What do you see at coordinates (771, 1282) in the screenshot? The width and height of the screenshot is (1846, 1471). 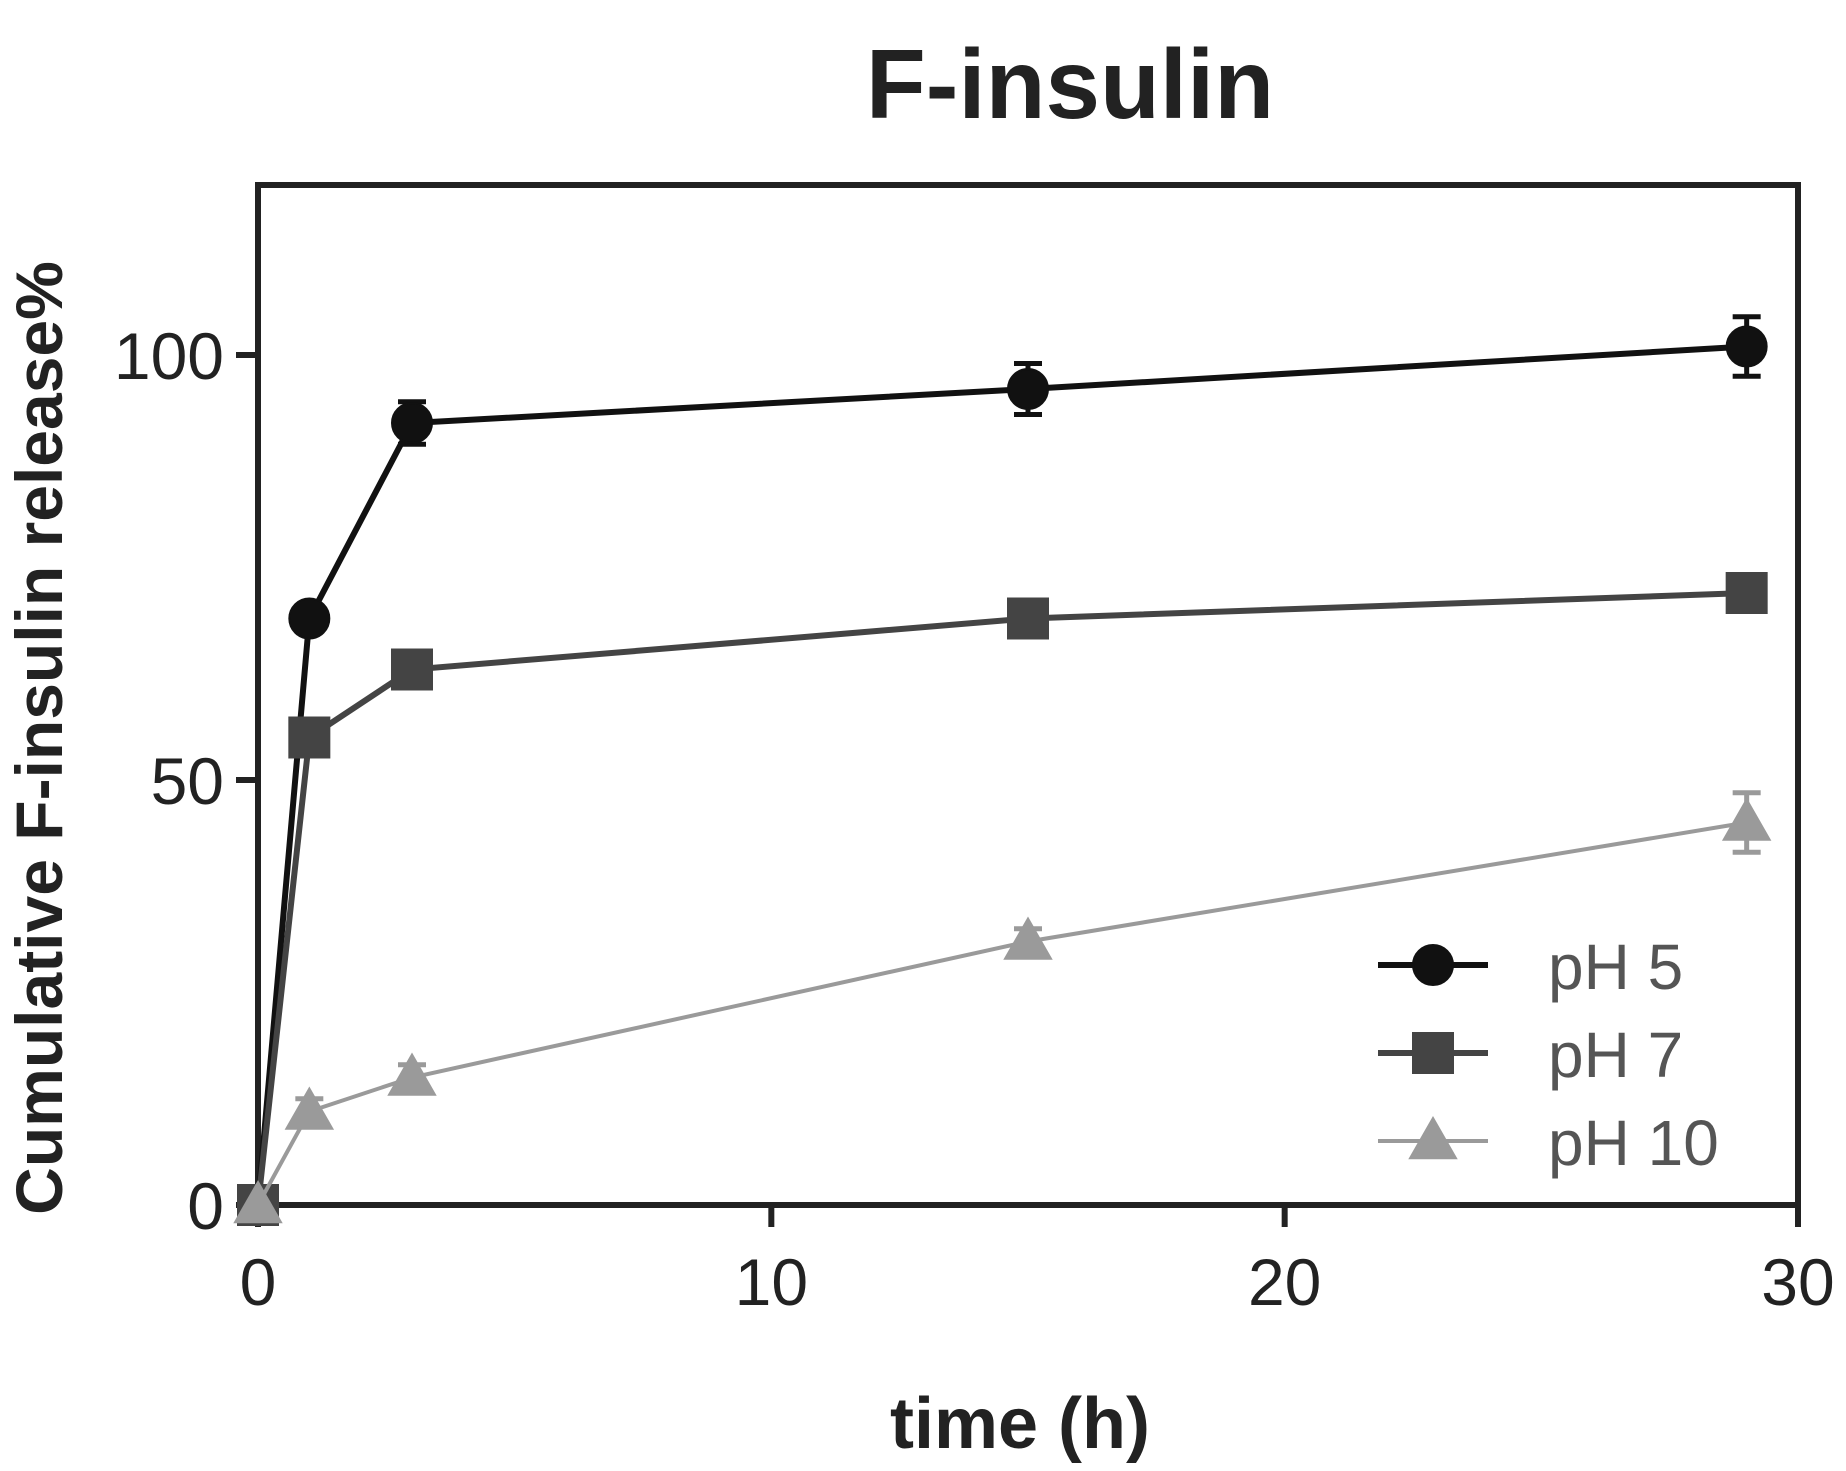 I see `x-tick-label: 10` at bounding box center [771, 1282].